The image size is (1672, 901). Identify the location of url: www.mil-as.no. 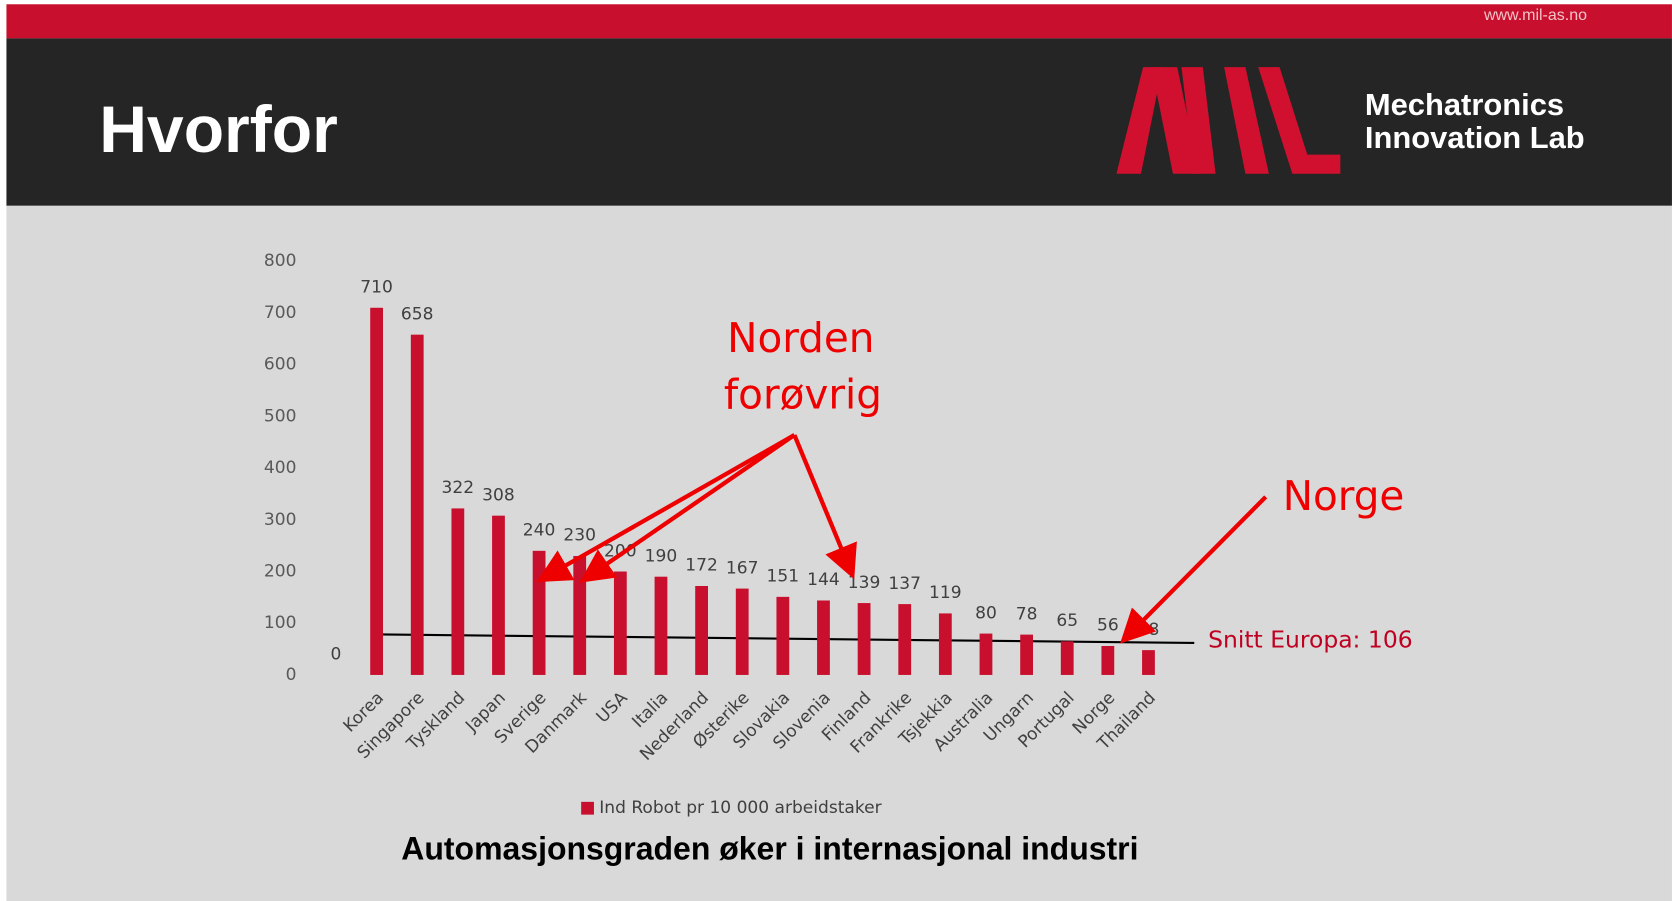
(1535, 15).